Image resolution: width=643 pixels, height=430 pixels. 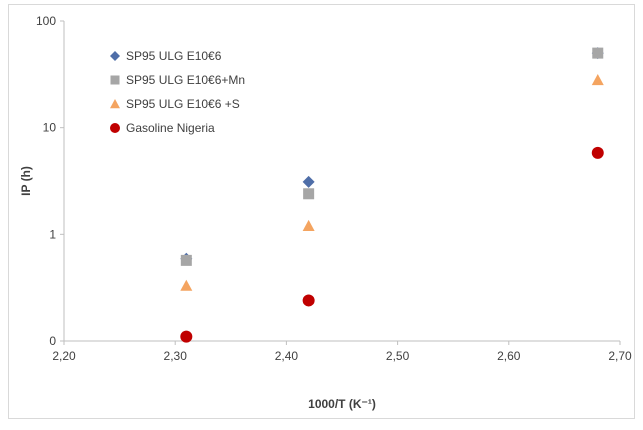 I want to click on legend-marker-triangle, so click(x=115, y=104).